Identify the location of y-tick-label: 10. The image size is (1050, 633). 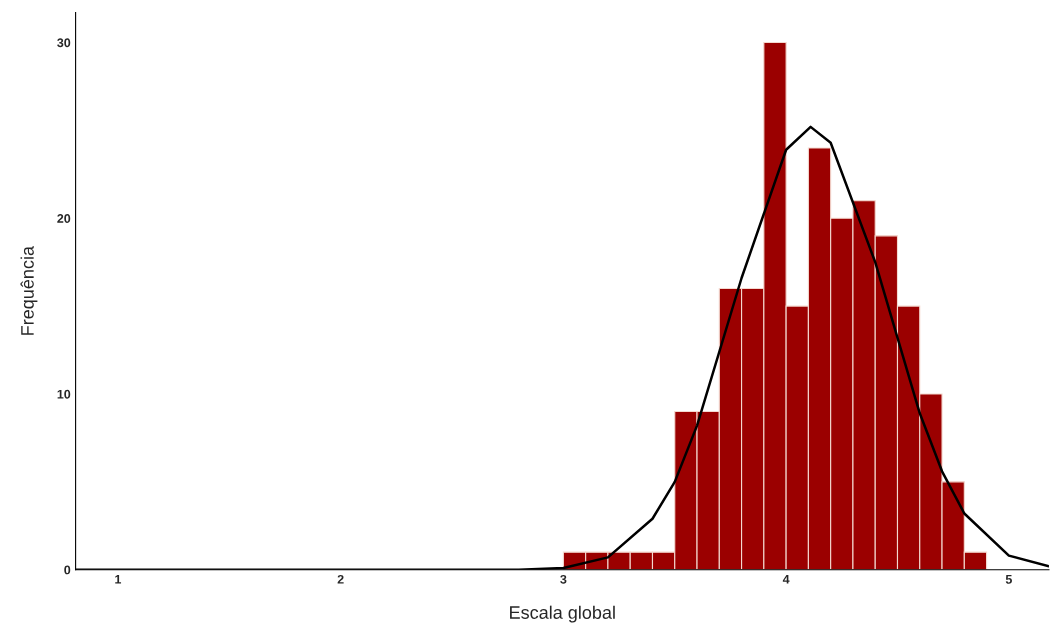
(64, 394).